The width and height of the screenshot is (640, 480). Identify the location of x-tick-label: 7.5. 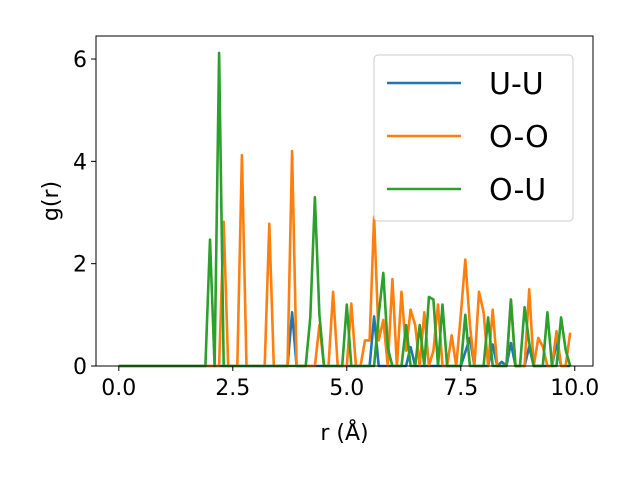
(460, 388).